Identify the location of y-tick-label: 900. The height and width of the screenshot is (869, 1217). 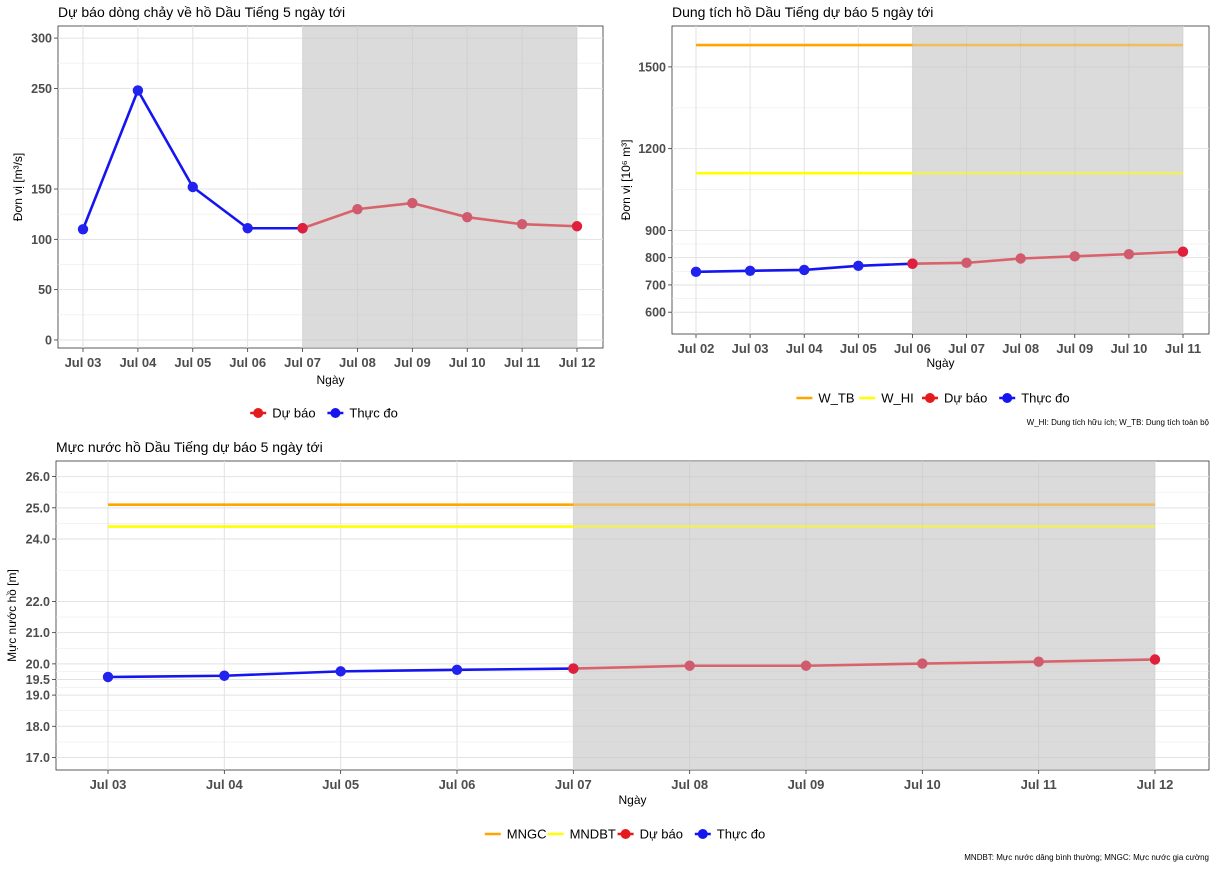
(655, 231).